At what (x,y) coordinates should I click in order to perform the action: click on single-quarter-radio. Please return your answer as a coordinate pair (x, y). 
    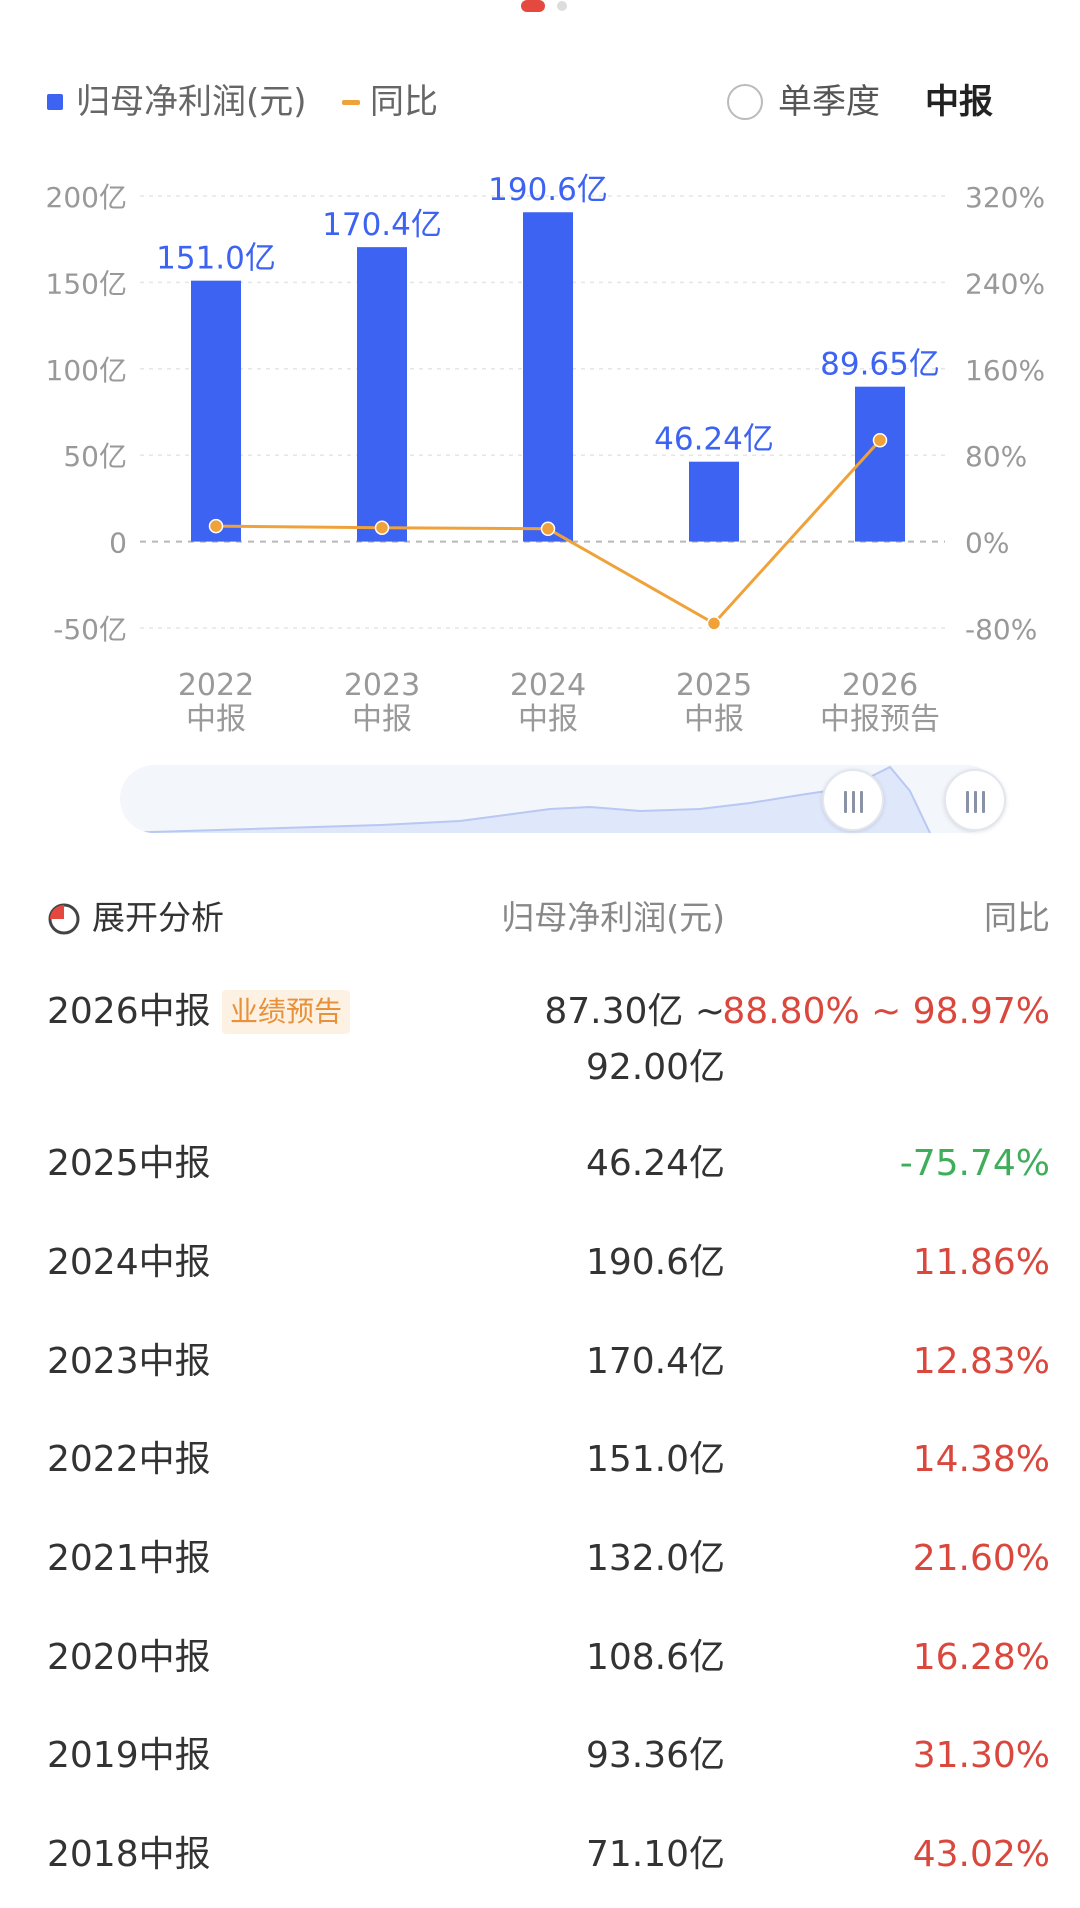
    Looking at the image, I should click on (745, 102).